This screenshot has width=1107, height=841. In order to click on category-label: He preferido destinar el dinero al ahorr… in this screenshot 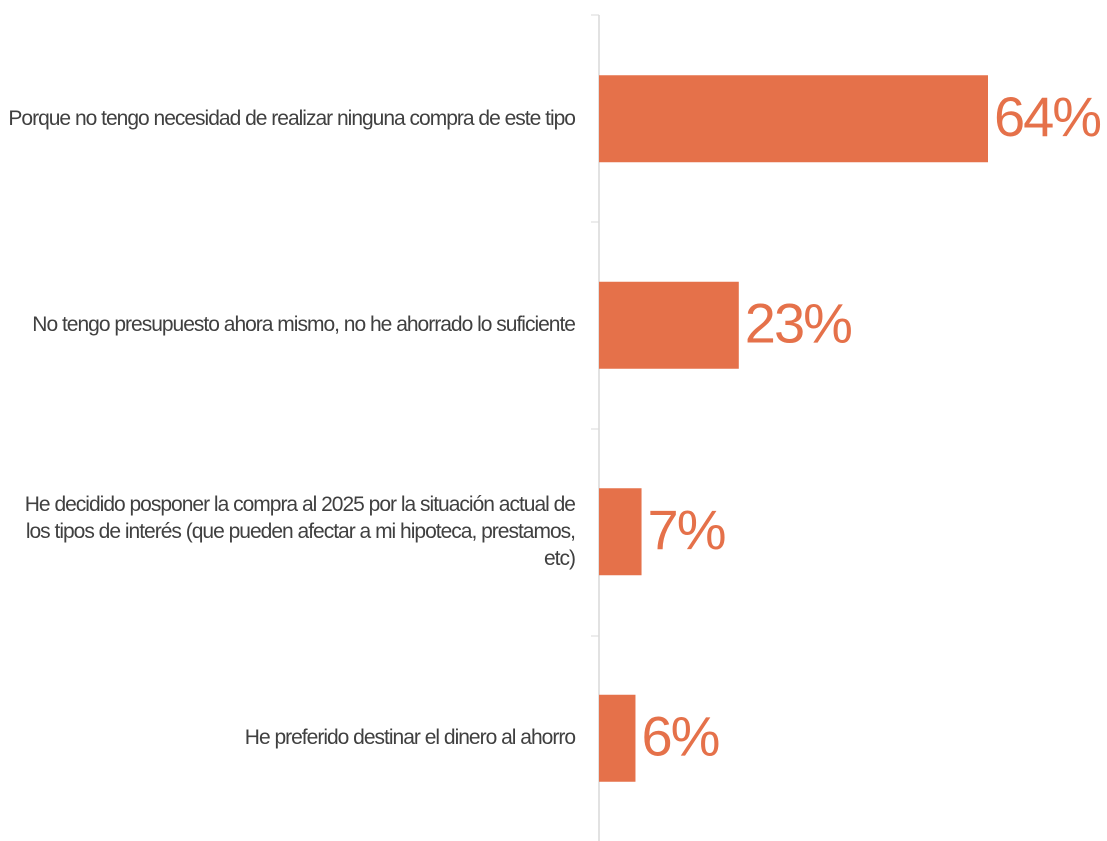, I will do `click(410, 738)`.